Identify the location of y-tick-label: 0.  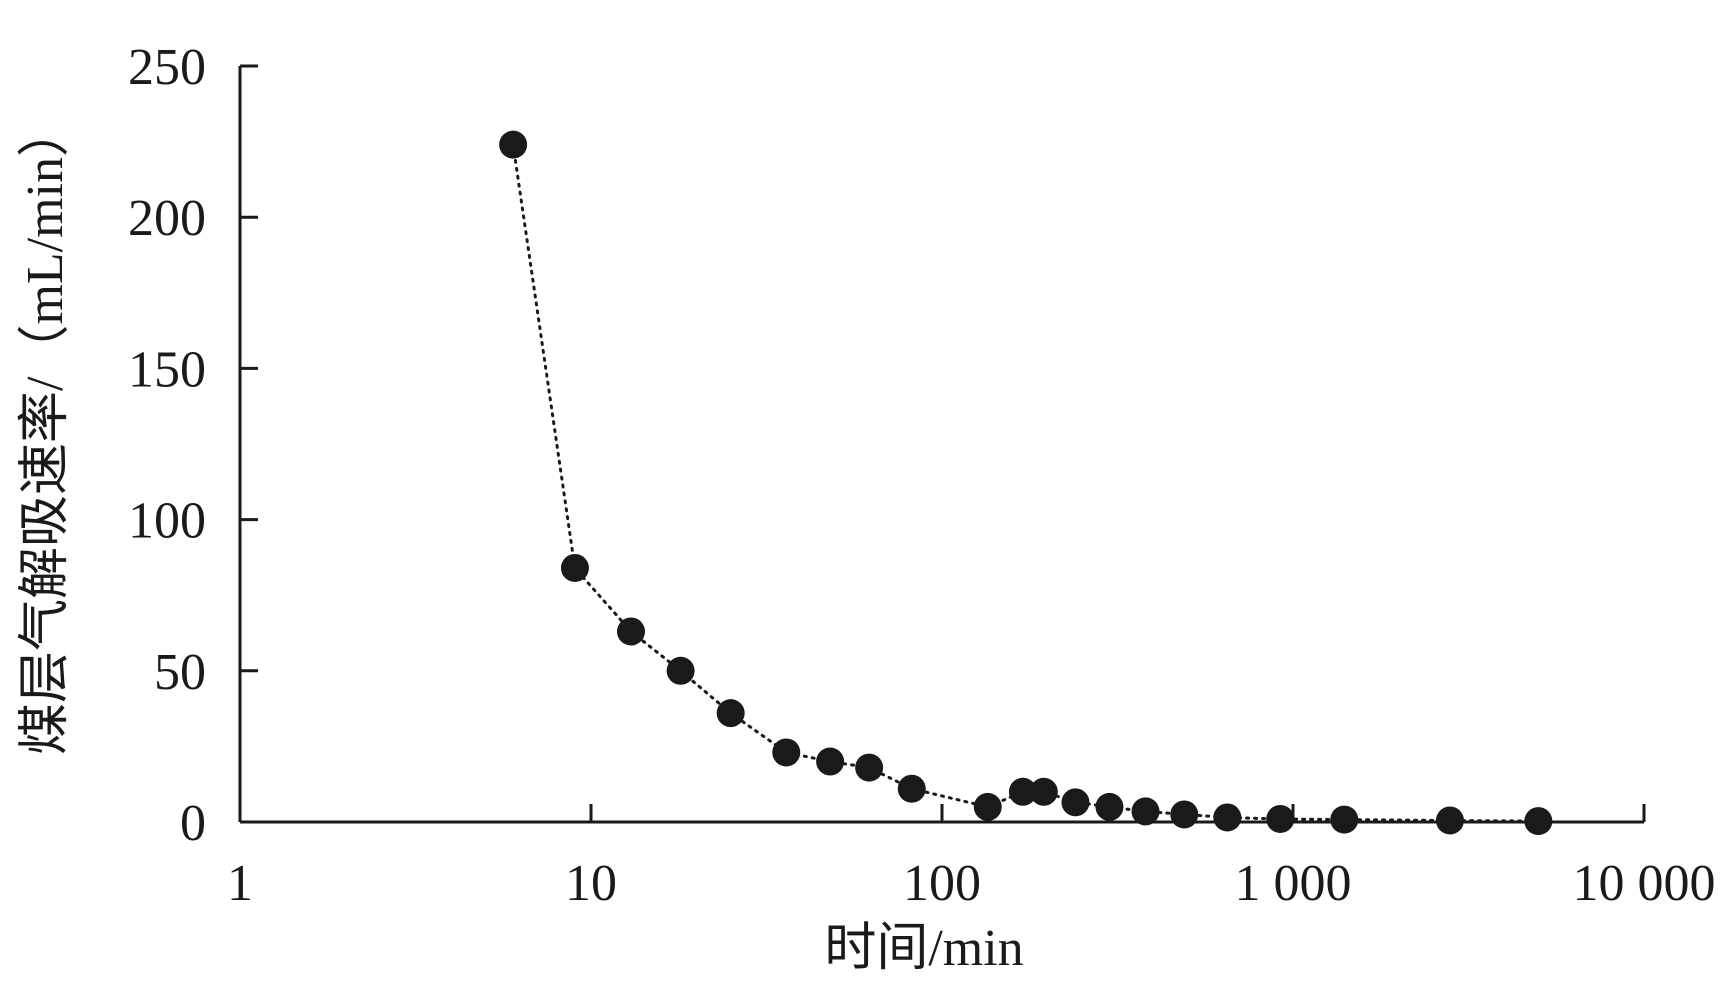
(193, 823).